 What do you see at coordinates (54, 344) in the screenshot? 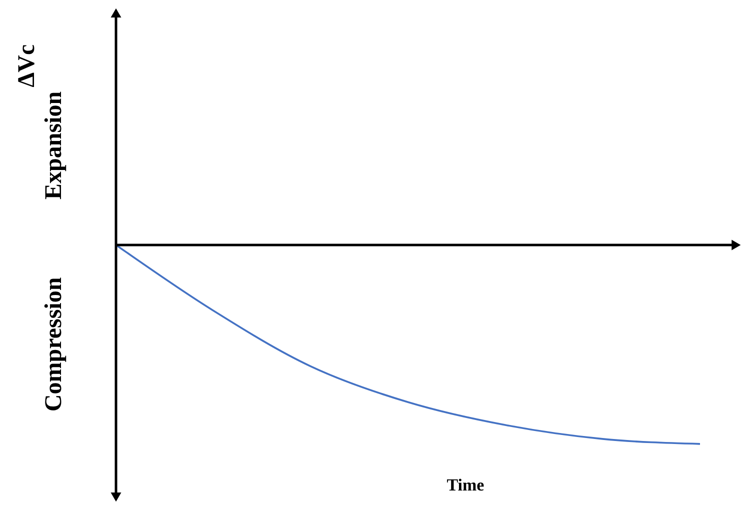
I see `text: Compression` at bounding box center [54, 344].